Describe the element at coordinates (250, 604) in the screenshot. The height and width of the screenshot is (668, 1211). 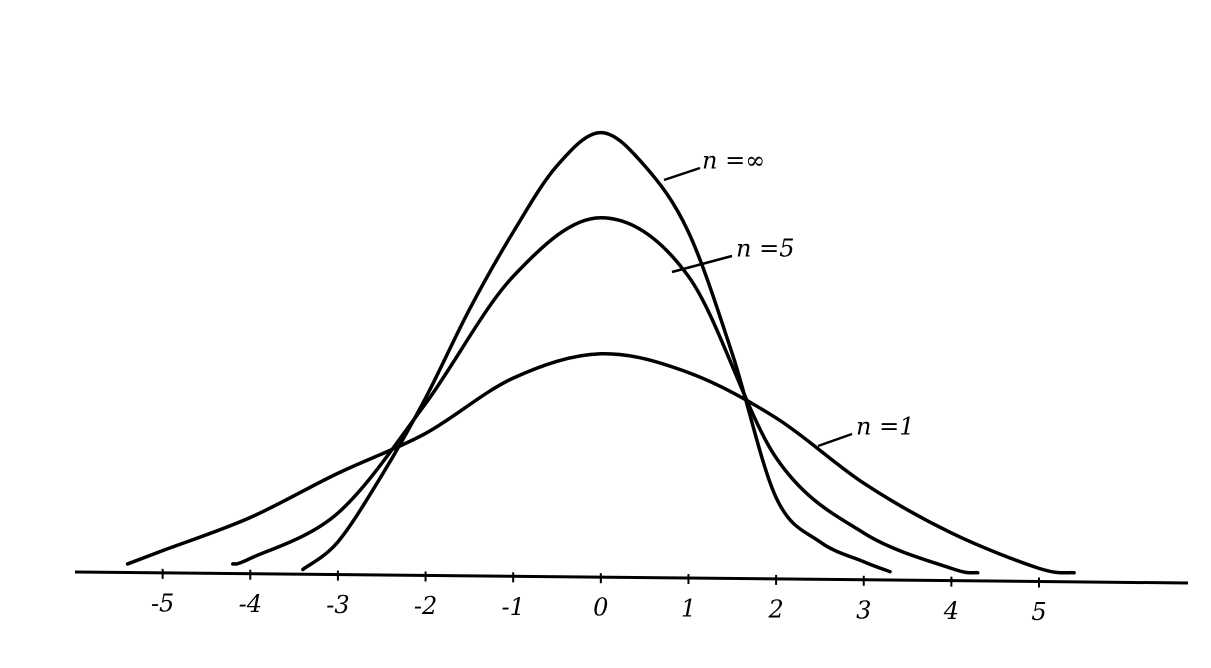
I see `x-tick-label: -4` at that location.